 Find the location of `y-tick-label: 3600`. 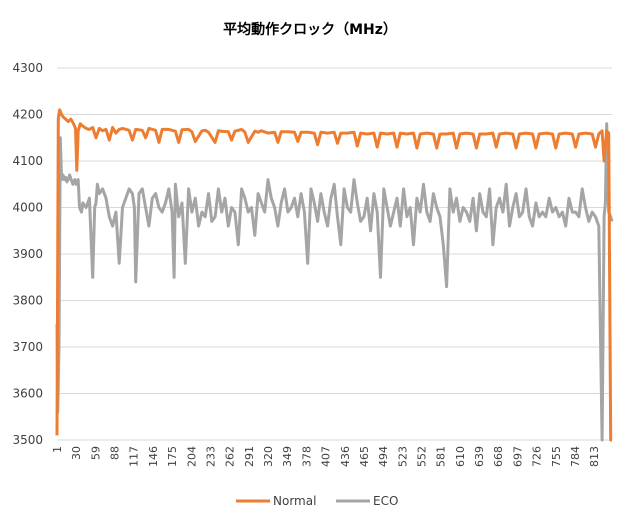

y-tick-label: 3600 is located at coordinates (27, 394).